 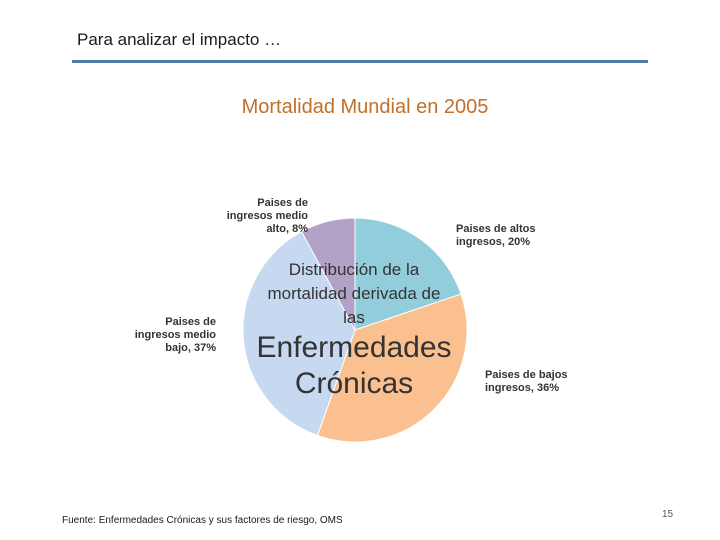 I want to click on chart-title: Mortalidad Mundial en 2005, so click(x=365, y=107).